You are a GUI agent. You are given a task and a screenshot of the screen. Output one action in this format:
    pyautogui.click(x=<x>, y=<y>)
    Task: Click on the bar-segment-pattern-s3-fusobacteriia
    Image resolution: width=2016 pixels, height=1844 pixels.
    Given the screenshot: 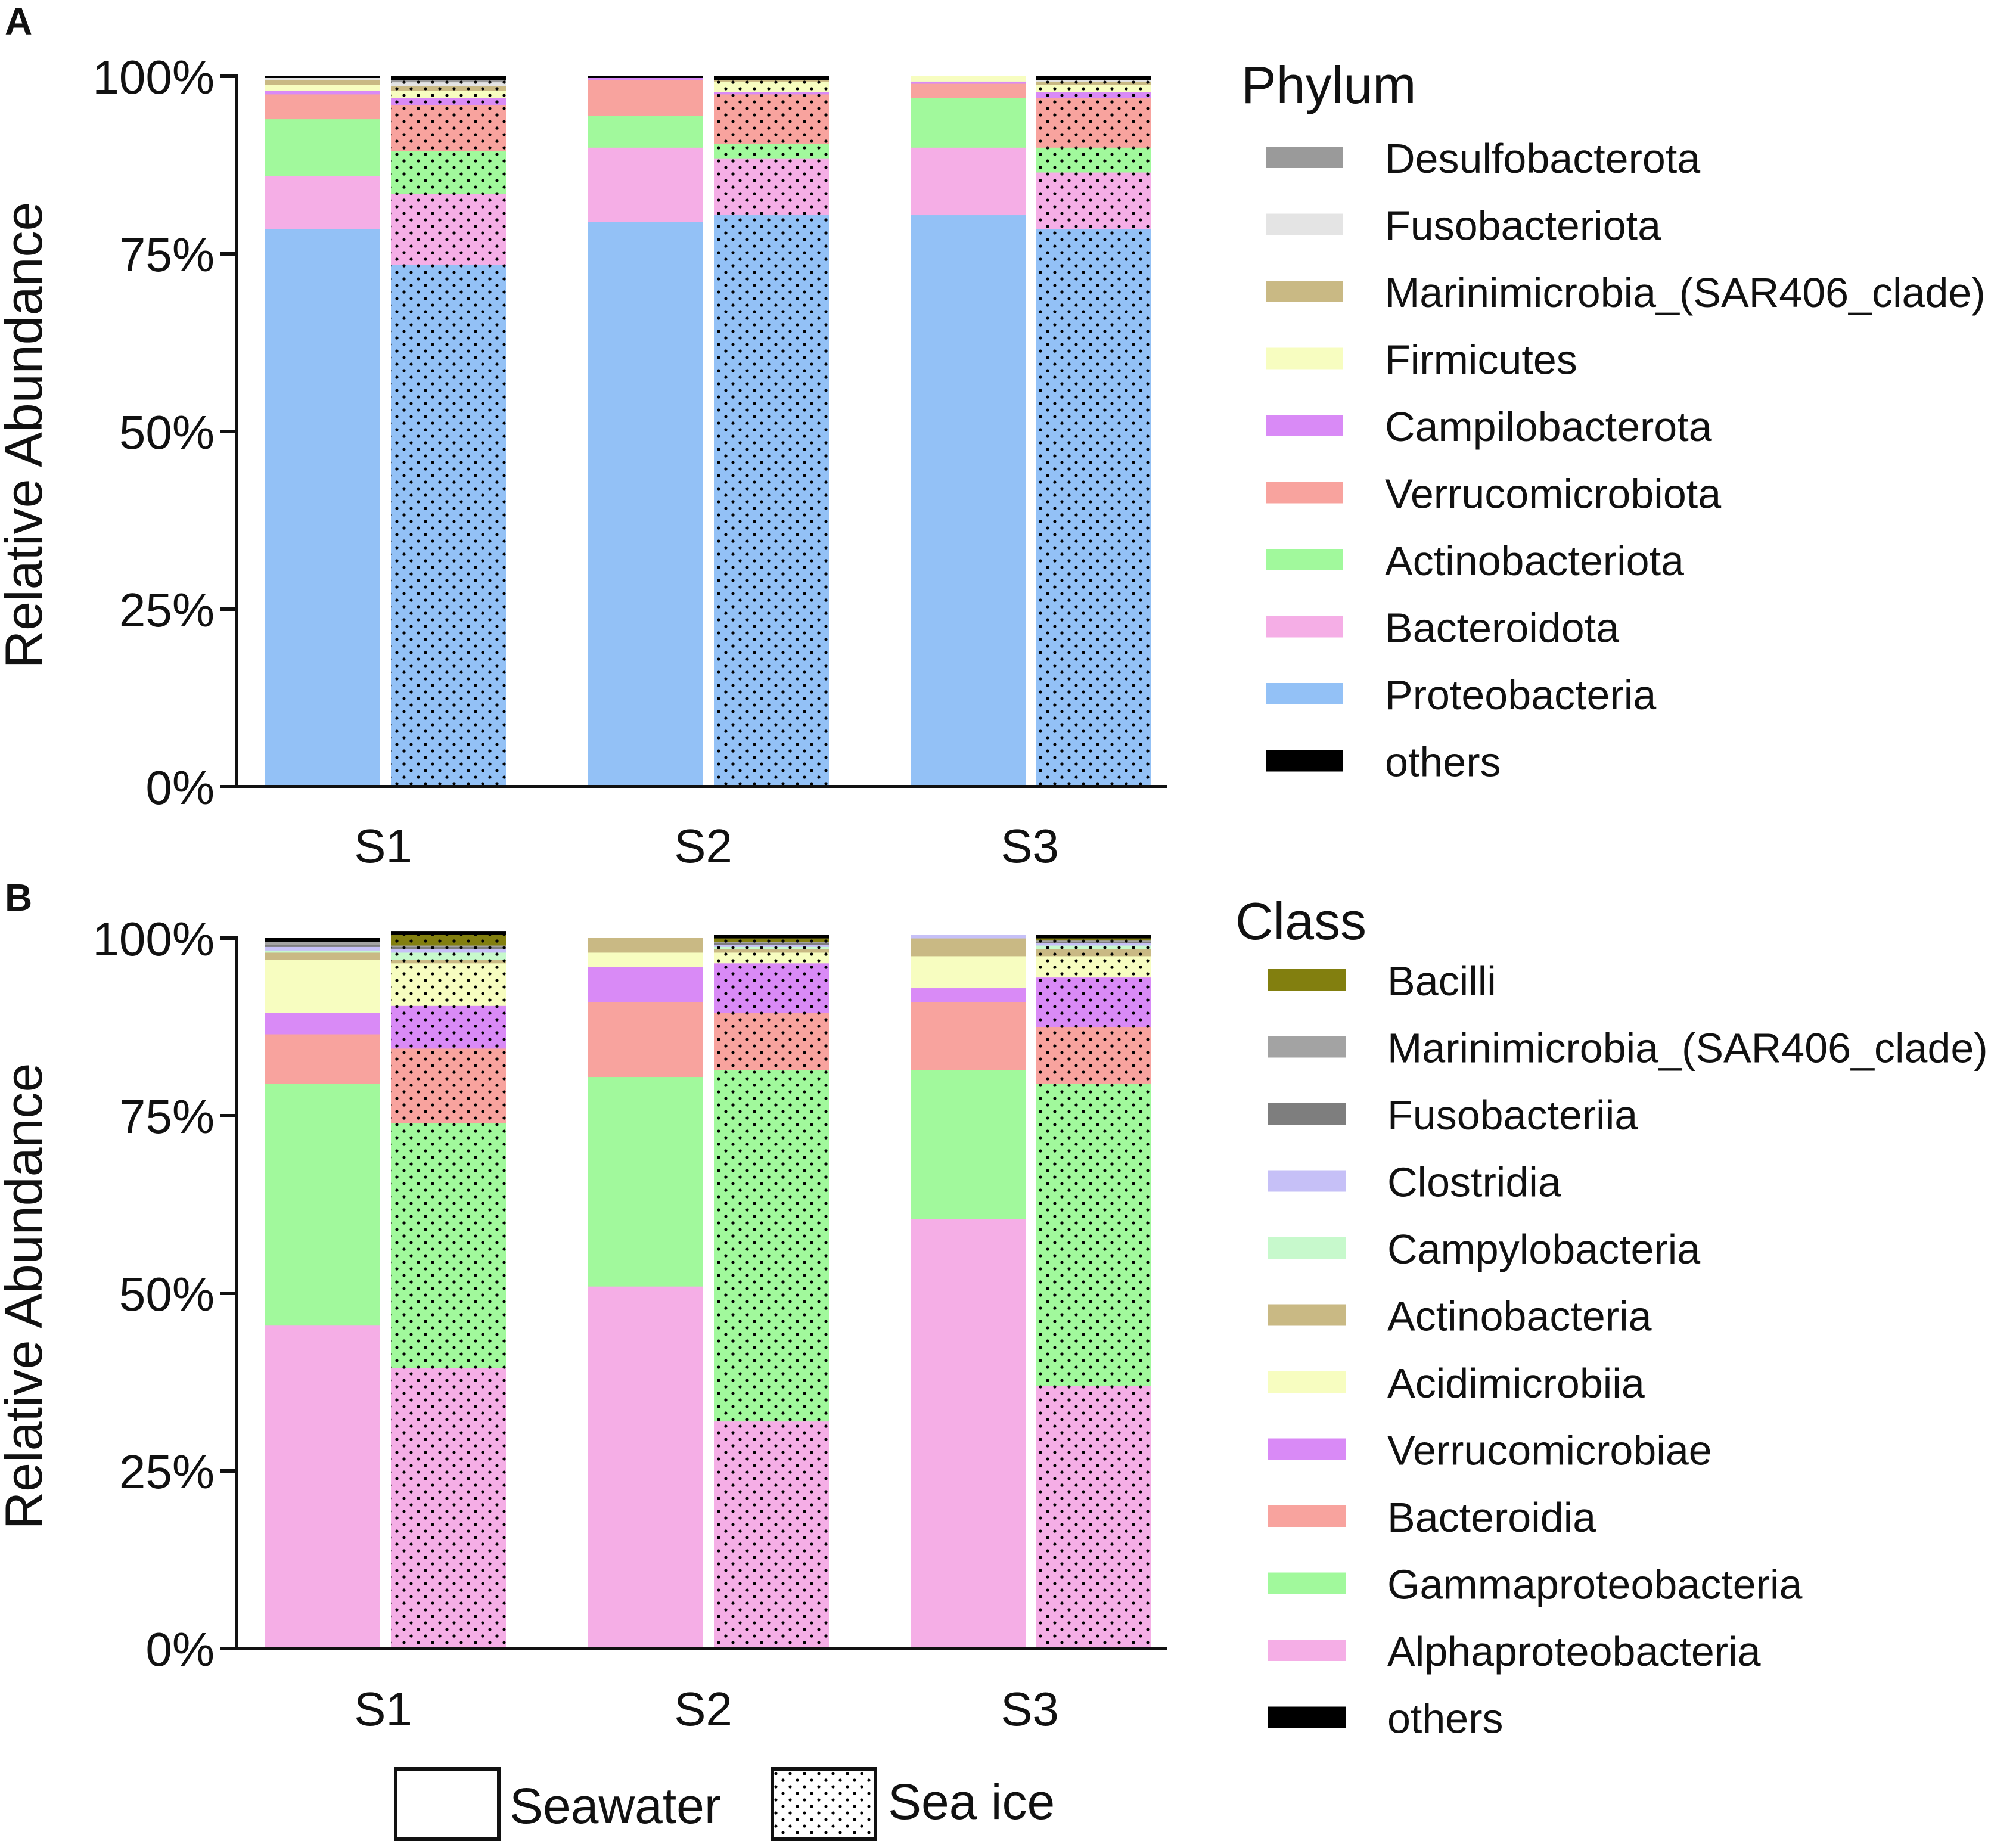 What is the action you would take?
    pyautogui.click(x=1093, y=942)
    